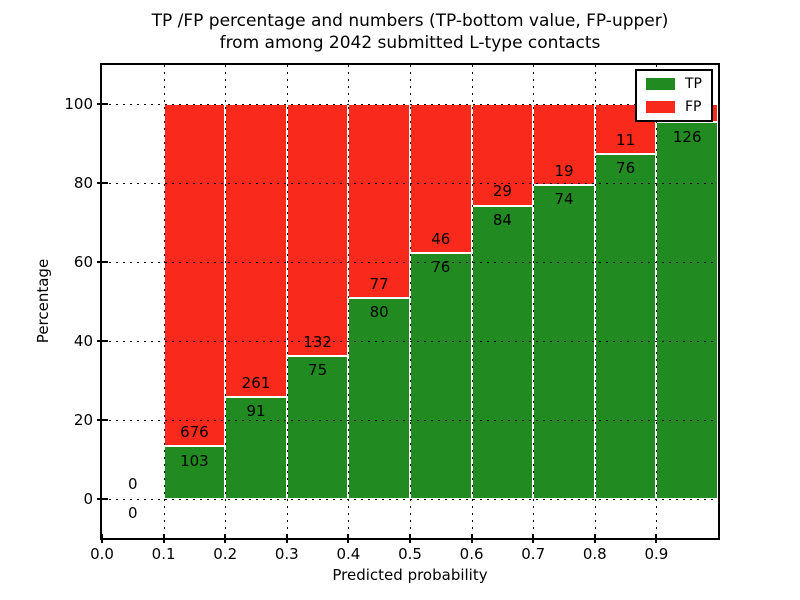 This screenshot has width=800, height=600. I want to click on fp-count-label-5: 46, so click(441, 238).